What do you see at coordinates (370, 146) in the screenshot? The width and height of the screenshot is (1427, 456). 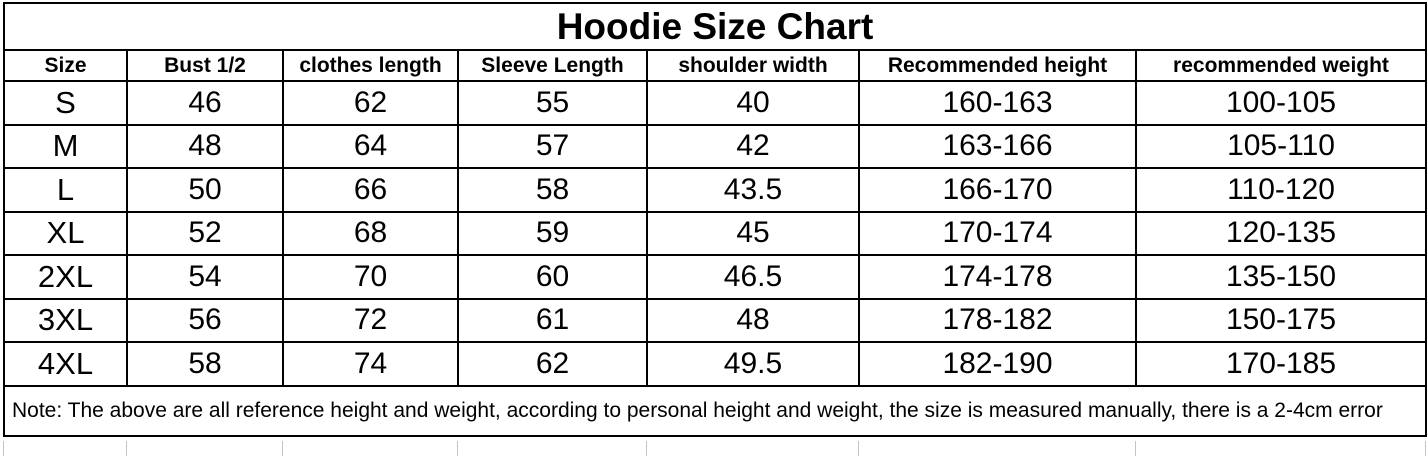 I see `value-cell: 64` at bounding box center [370, 146].